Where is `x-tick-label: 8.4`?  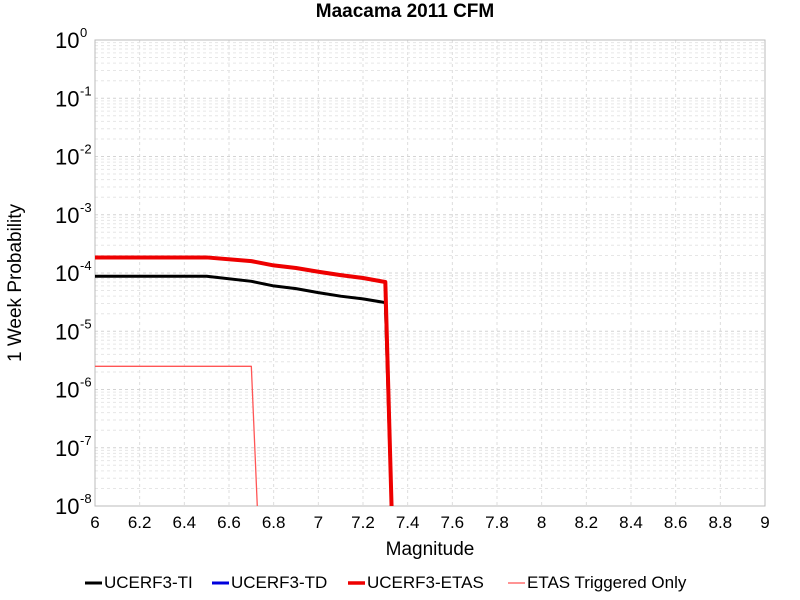 x-tick-label: 8.4 is located at coordinates (631, 522).